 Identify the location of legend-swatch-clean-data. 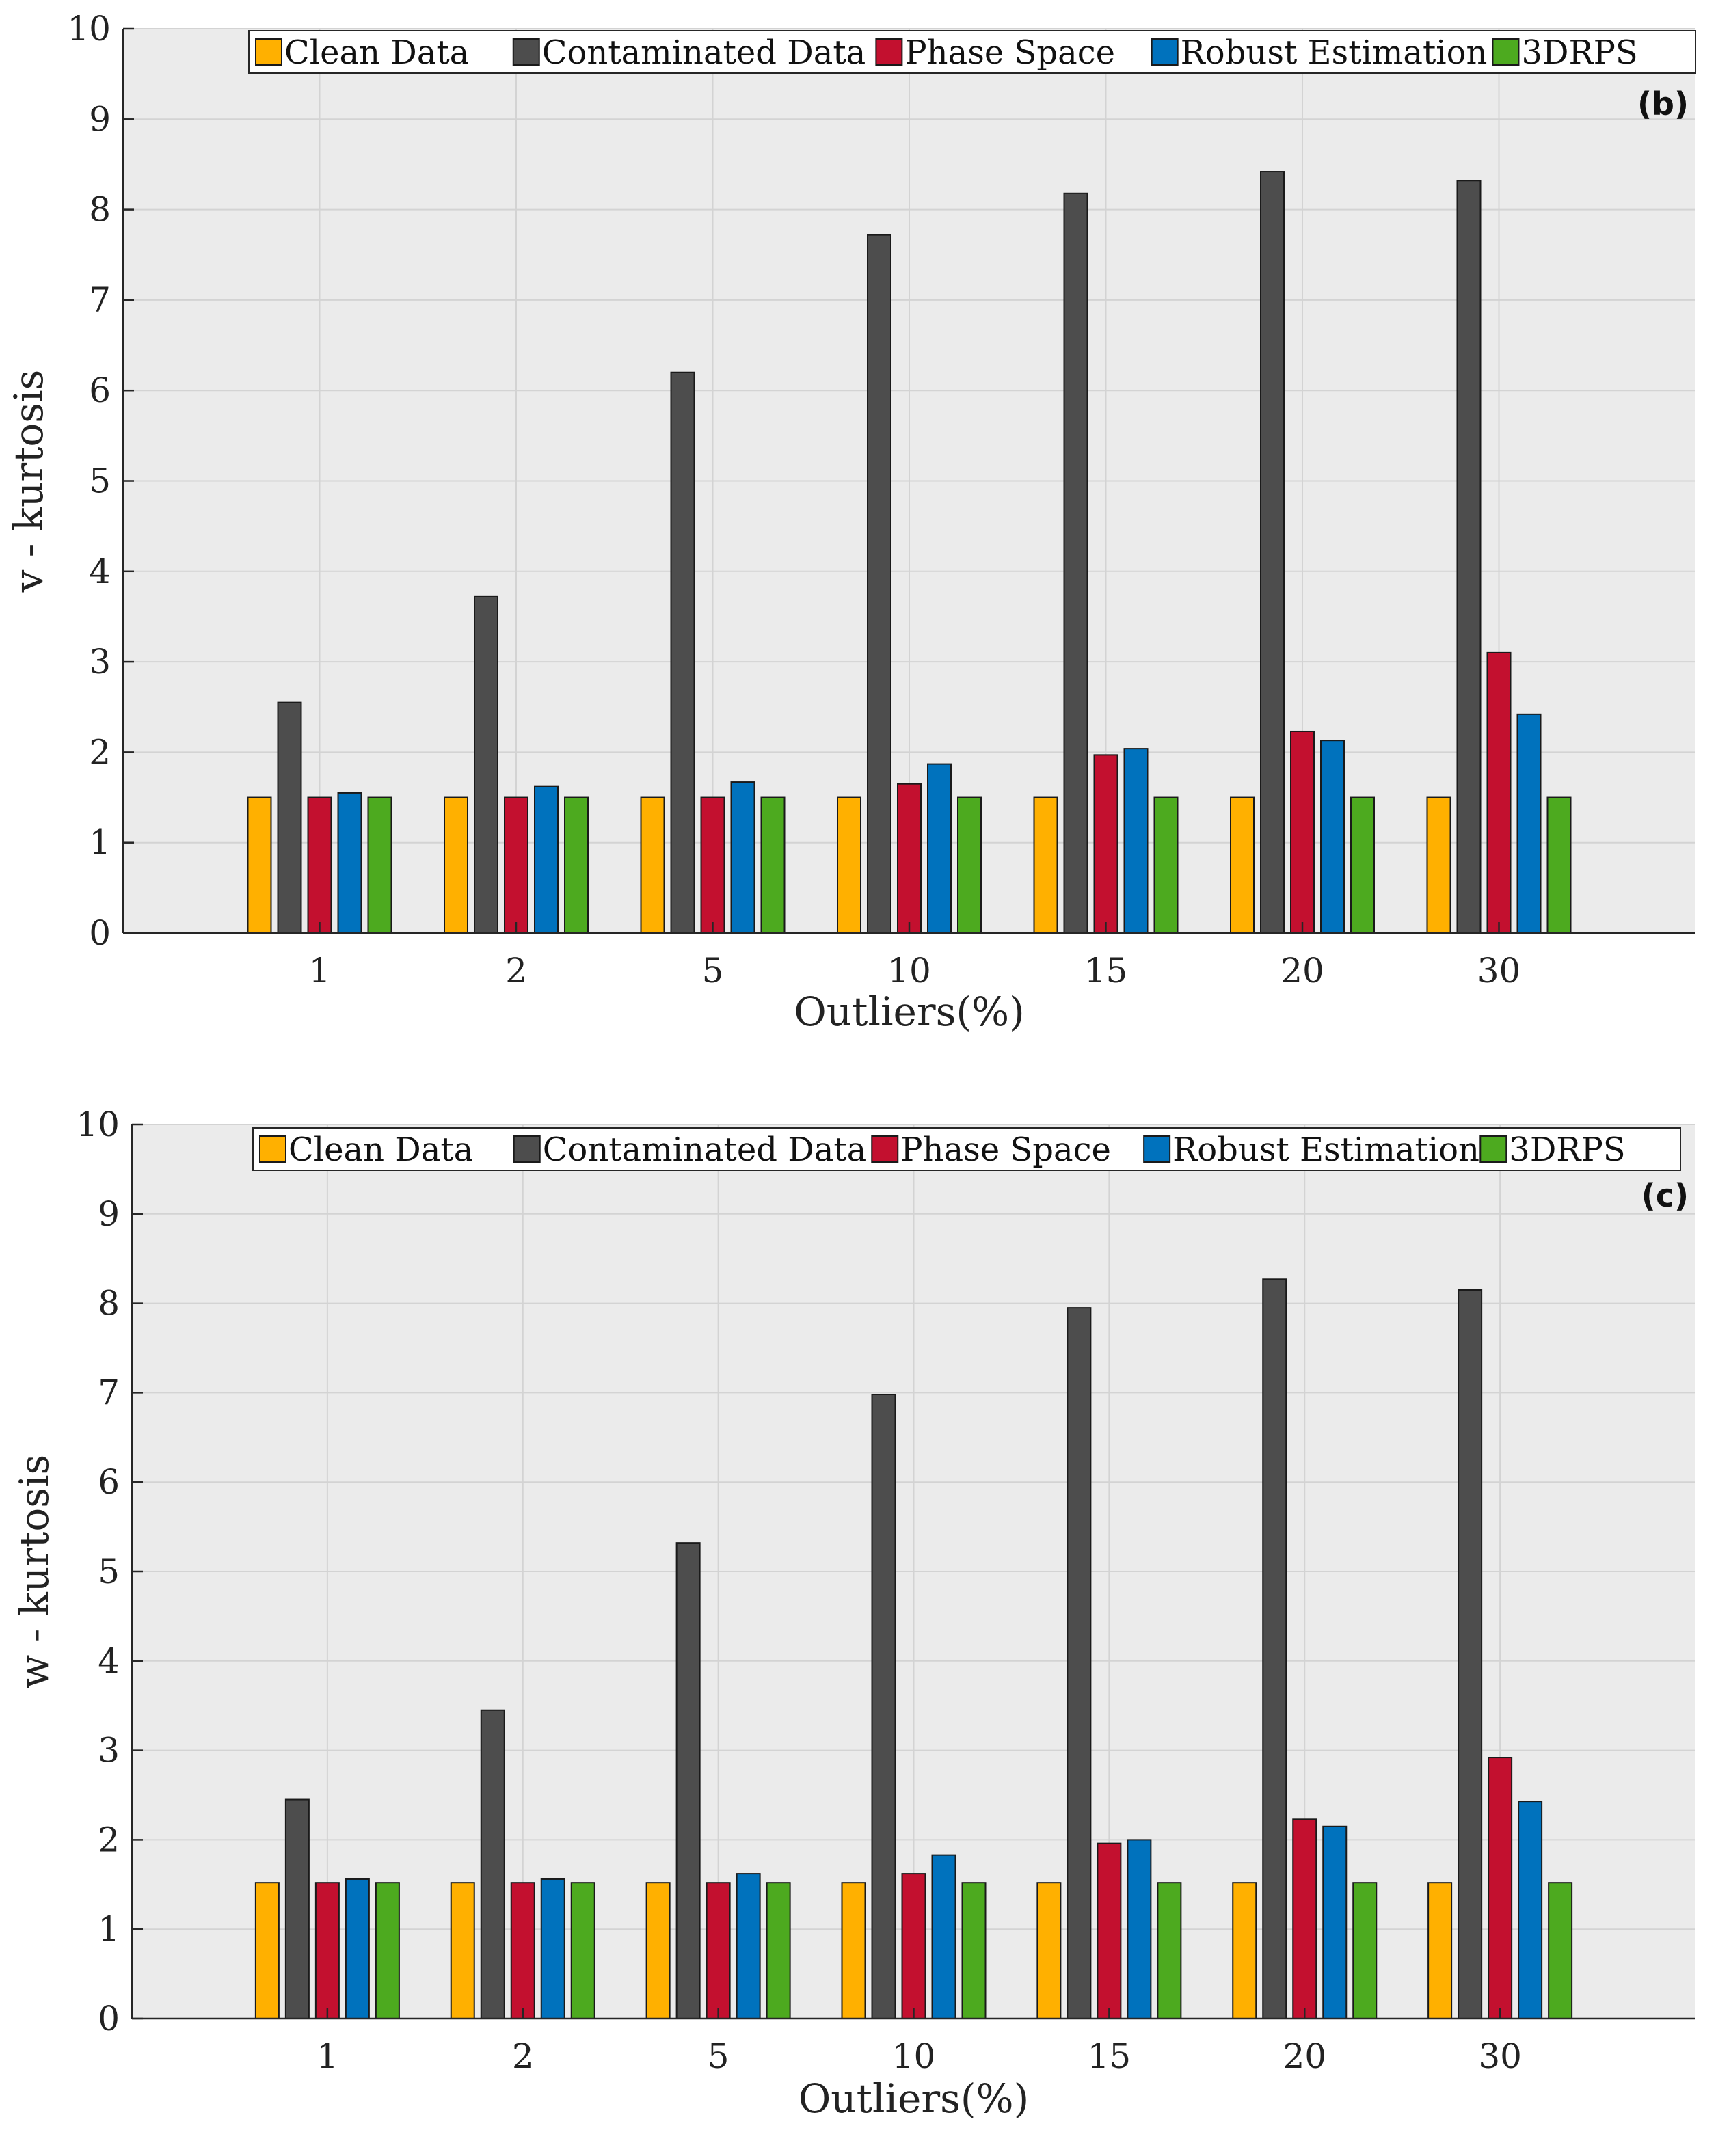
(268, 52).